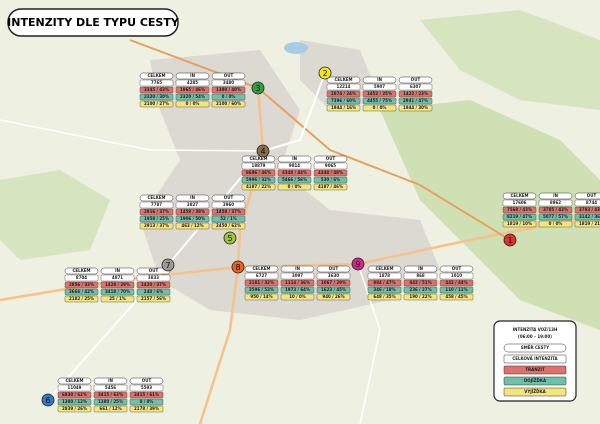 The width and height of the screenshot is (600, 424). I want to click on legend-label: TRANZIT, so click(535, 369).